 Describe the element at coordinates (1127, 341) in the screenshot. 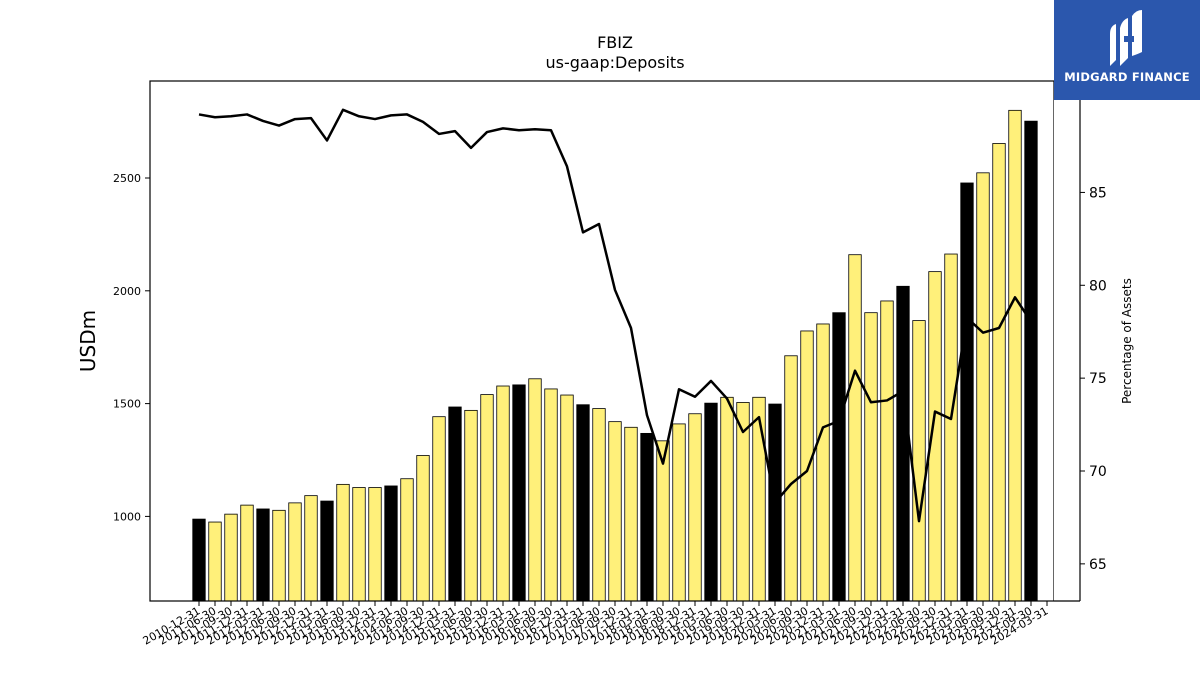

I see `y-axis-label-right-visible: Percentage of Assets` at that location.